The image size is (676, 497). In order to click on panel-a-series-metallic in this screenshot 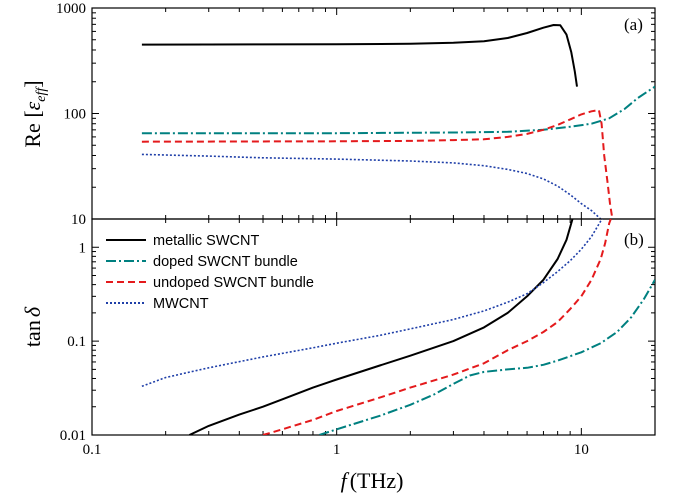, I will do `click(359, 55)`.